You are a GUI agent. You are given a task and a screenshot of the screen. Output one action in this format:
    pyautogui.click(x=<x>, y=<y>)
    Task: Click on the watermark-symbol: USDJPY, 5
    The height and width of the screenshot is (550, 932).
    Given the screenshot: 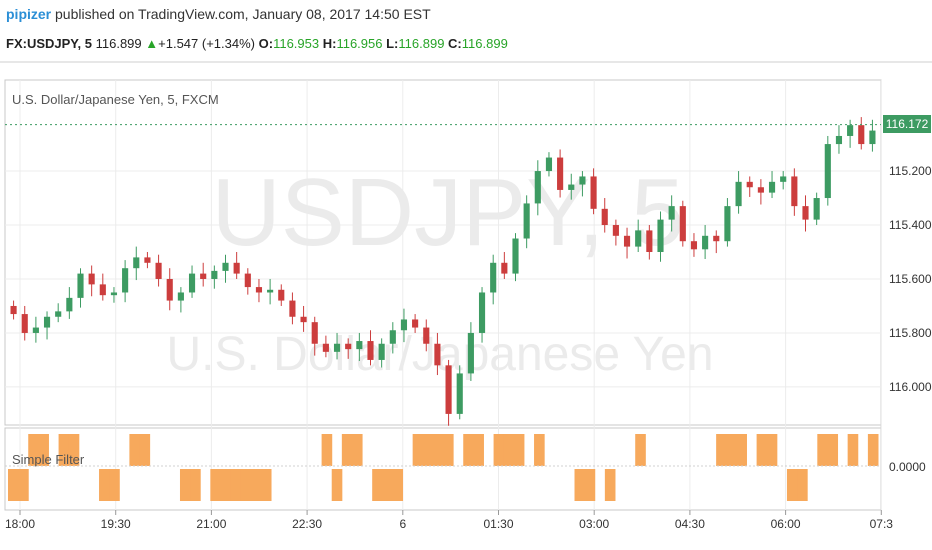 What is the action you would take?
    pyautogui.click(x=447, y=212)
    